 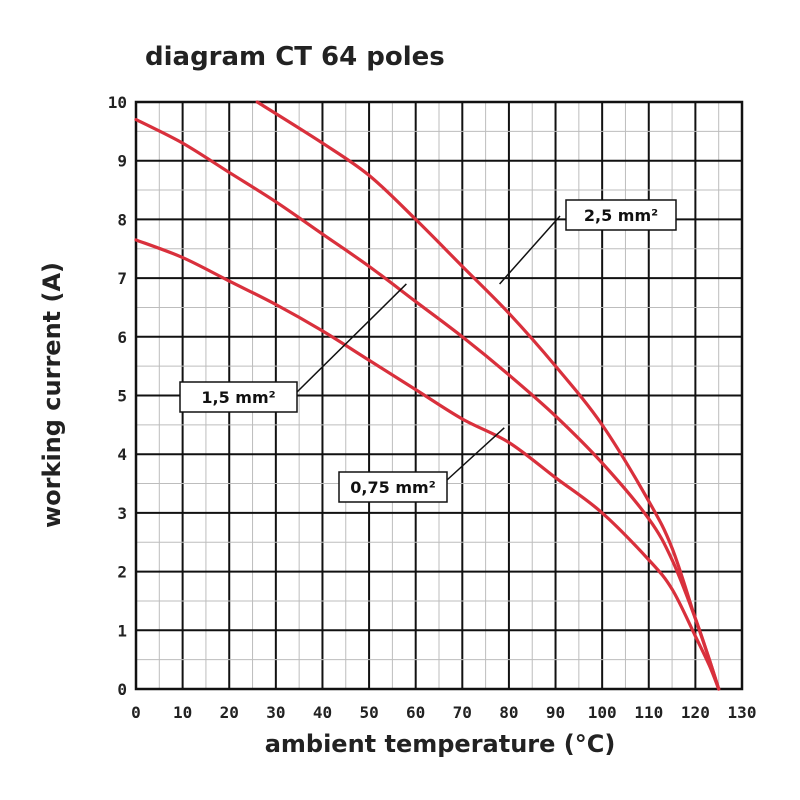 I want to click on y-tick-label: 8, so click(x=122, y=219).